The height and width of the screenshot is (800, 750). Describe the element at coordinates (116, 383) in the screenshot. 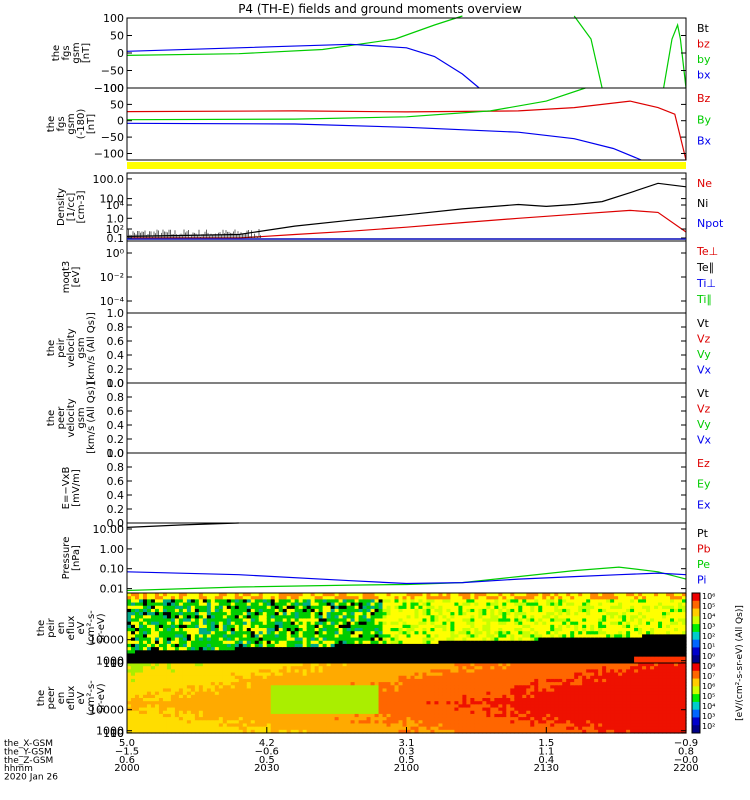

I see `y-tick-label: 1.0` at that location.